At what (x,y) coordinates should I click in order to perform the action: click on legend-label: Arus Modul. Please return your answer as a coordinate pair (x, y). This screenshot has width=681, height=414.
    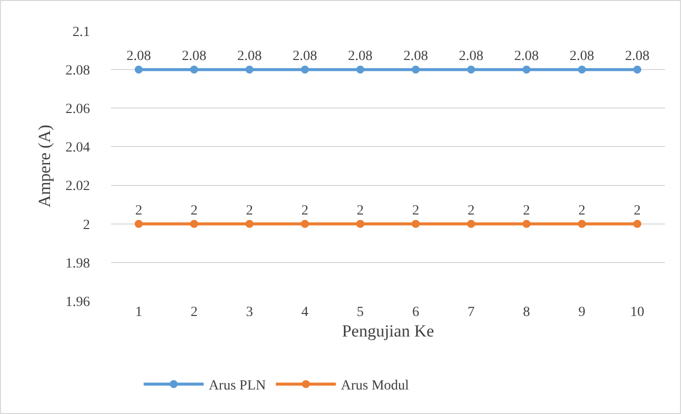
    Looking at the image, I should click on (375, 386).